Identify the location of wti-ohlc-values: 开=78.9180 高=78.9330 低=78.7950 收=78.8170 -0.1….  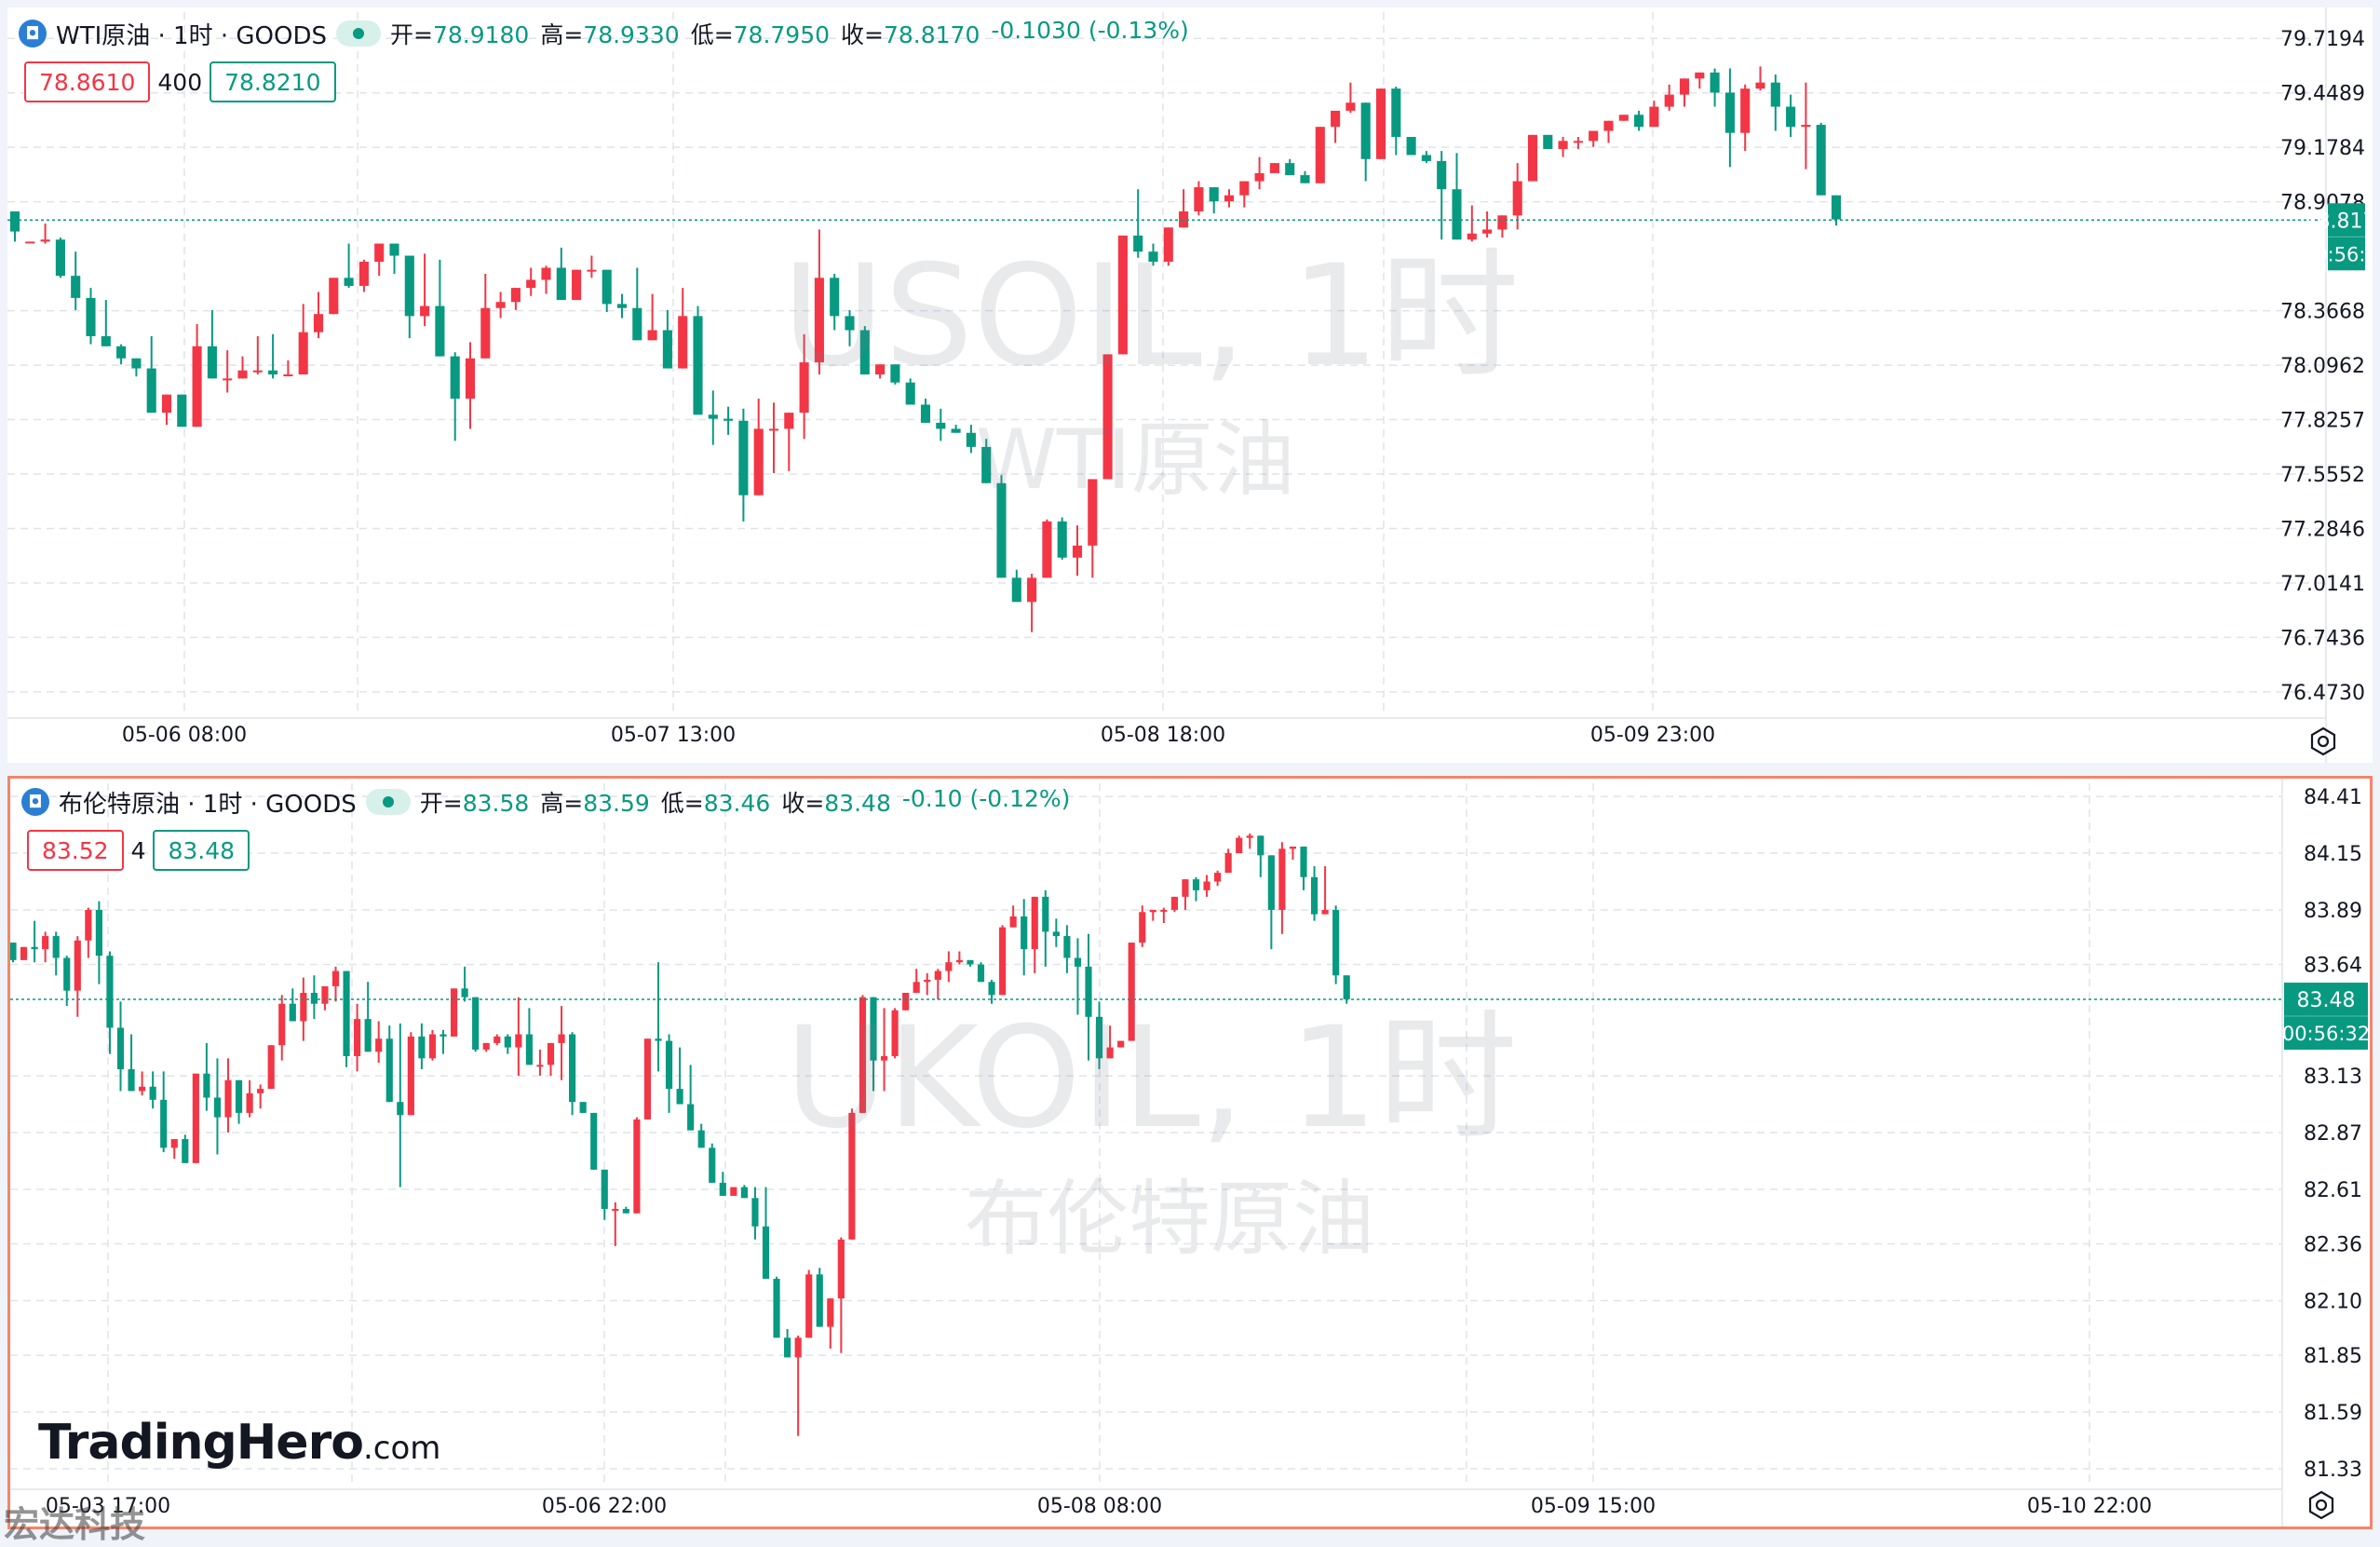
(789, 33).